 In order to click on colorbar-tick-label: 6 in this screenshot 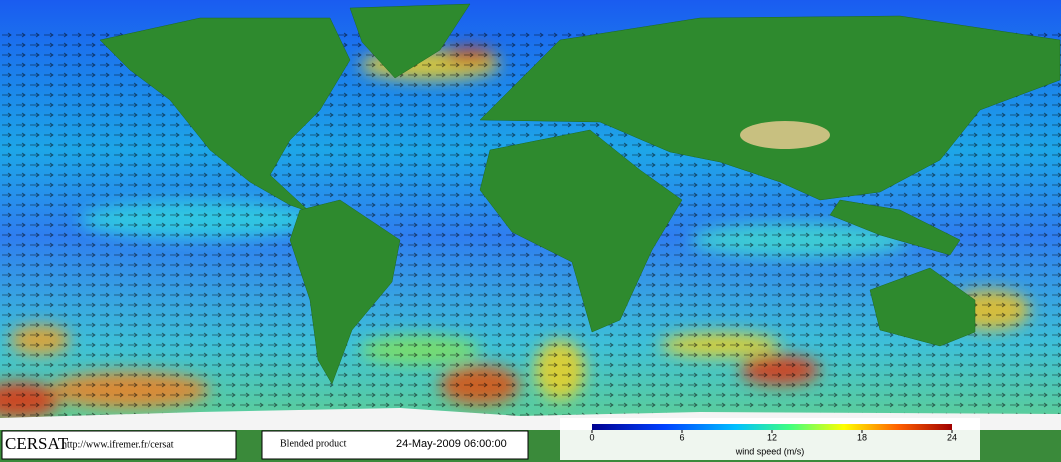, I will do `click(681, 437)`.